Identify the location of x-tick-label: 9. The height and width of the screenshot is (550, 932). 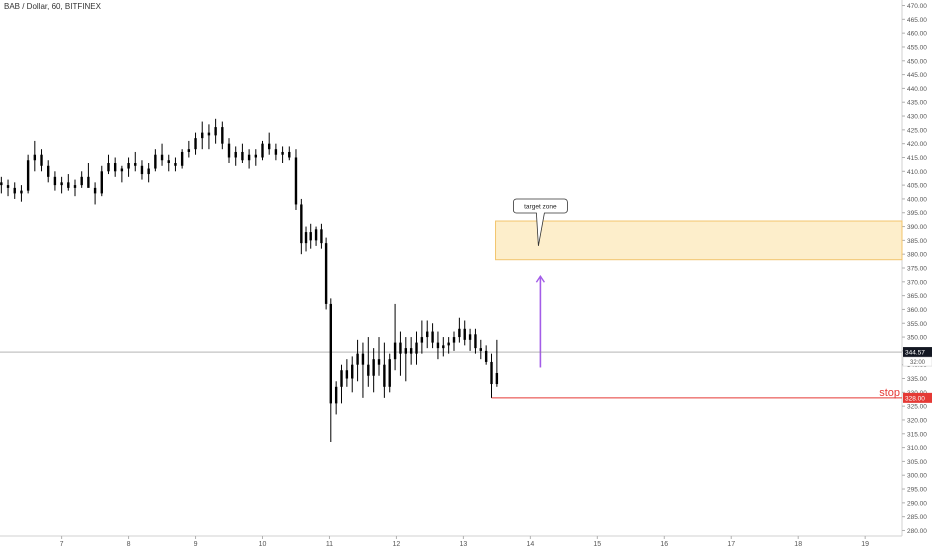
(196, 544).